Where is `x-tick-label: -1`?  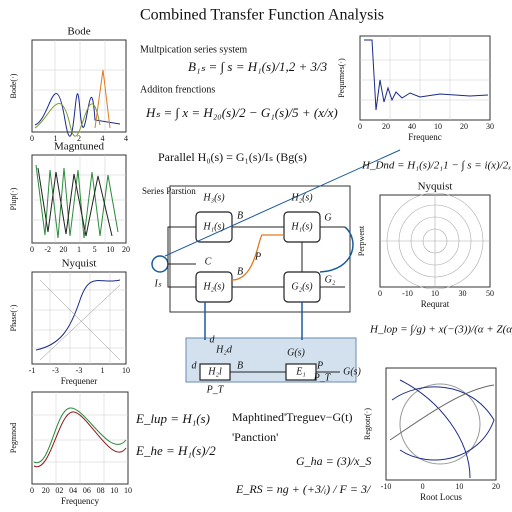 x-tick-label: -1 is located at coordinates (32, 370).